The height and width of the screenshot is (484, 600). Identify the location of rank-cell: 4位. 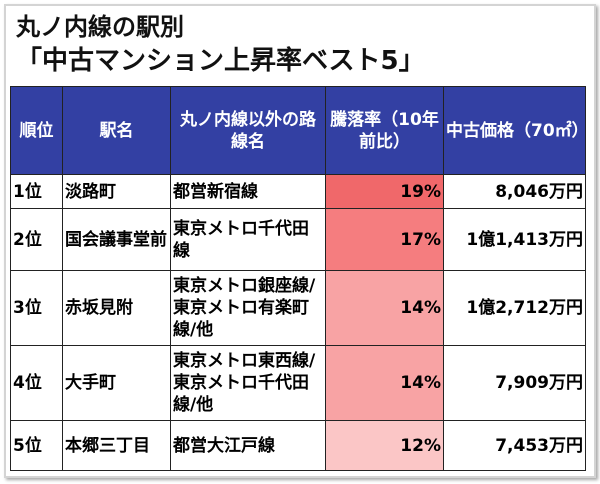
(36, 383).